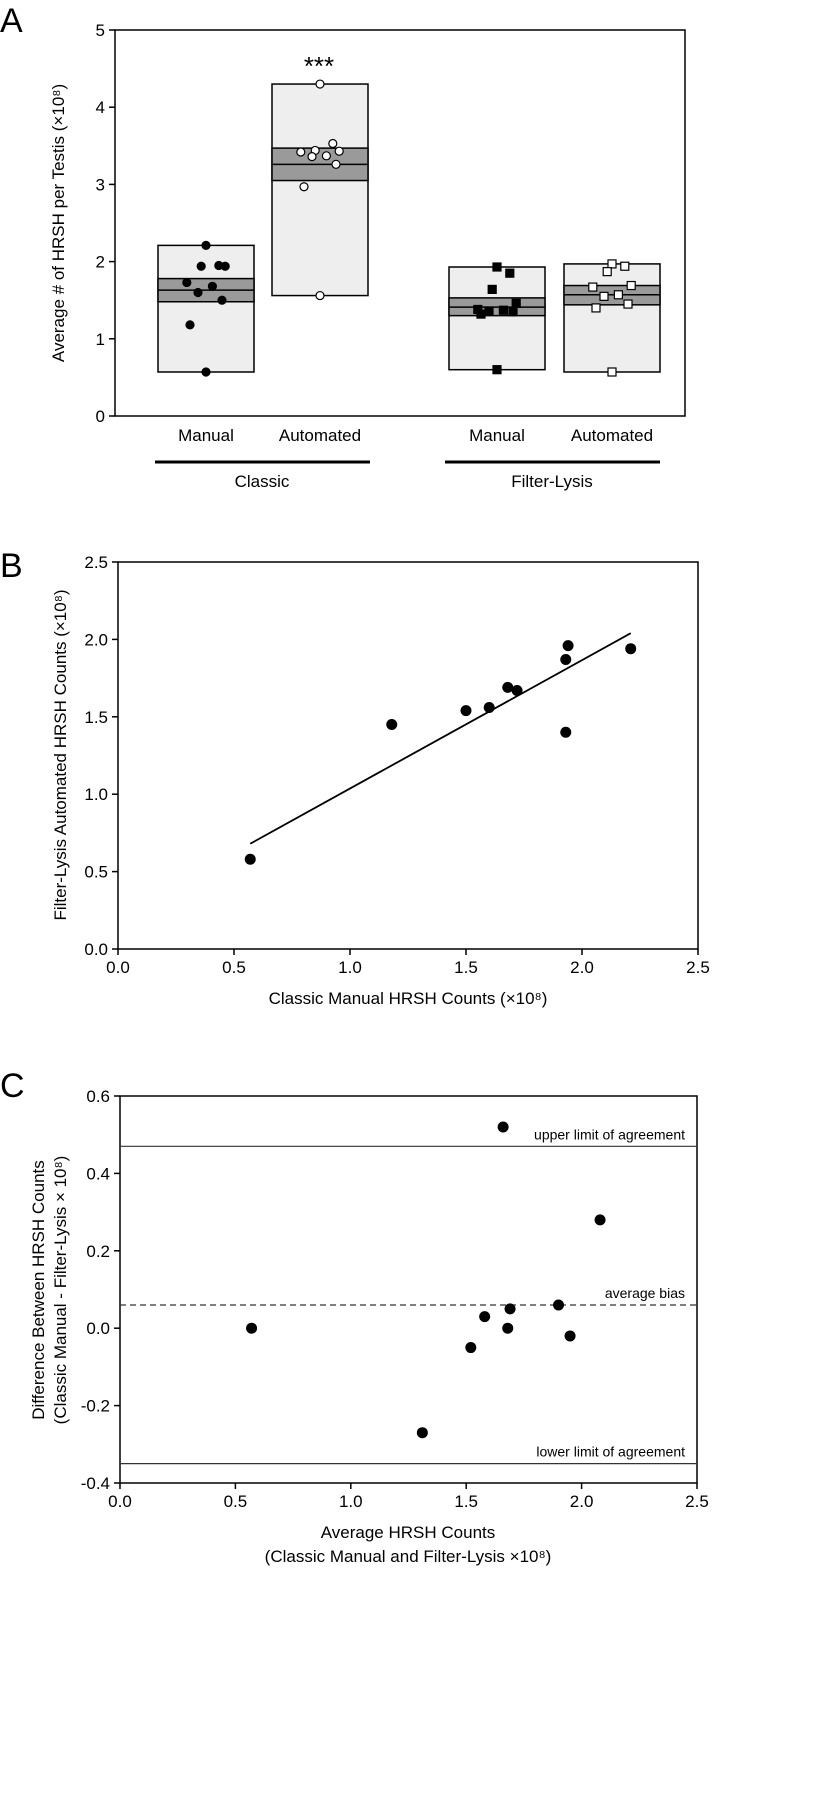  Describe the element at coordinates (96, 562) in the screenshot. I see `y-tick-label: 2.5` at that location.